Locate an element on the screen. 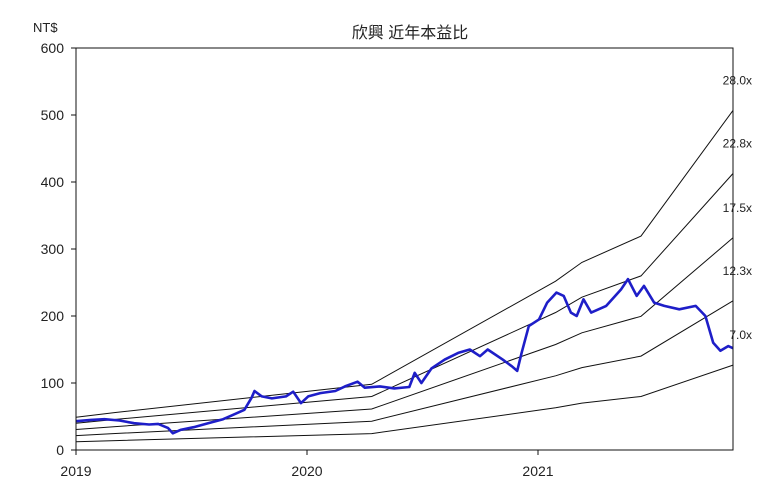 Image resolution: width=760 pixels, height=486 pixels. y-tick-label: 200 is located at coordinates (53, 316).